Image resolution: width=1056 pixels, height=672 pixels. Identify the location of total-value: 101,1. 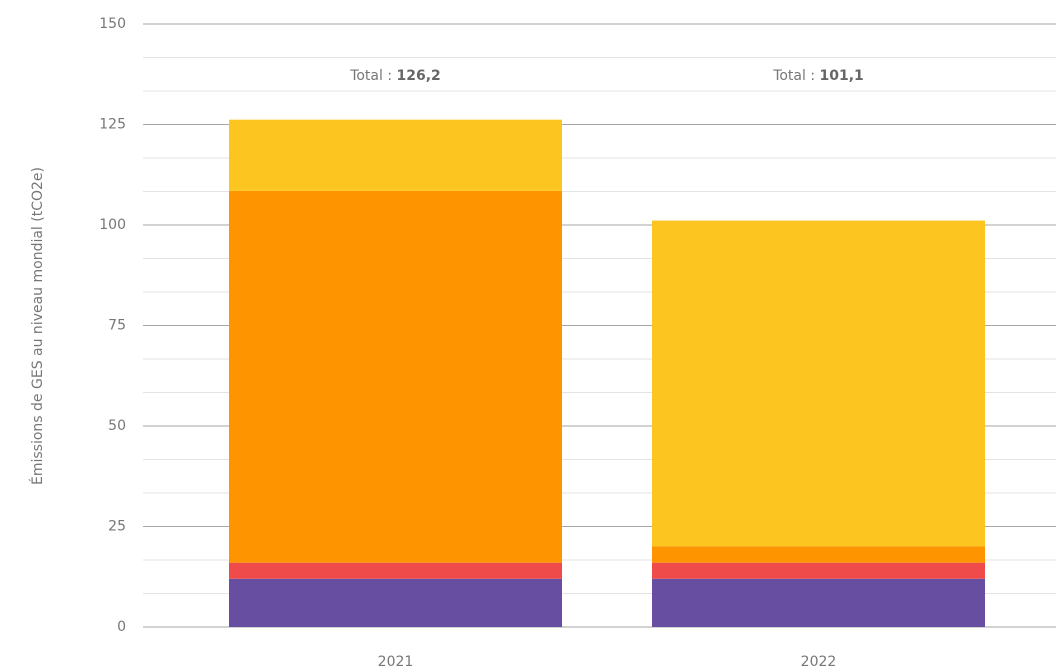
(842, 76).